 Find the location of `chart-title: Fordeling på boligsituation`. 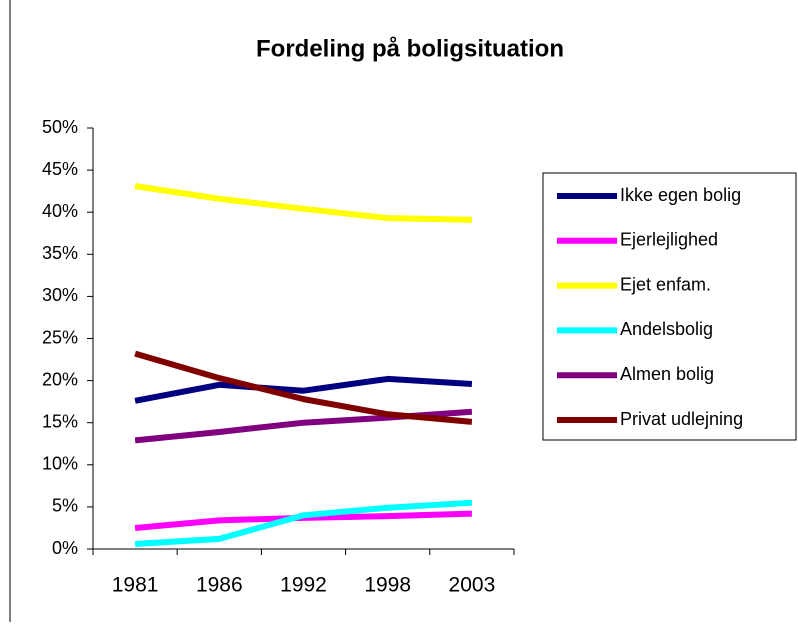

chart-title: Fordeling på boligsituation is located at coordinates (410, 48).